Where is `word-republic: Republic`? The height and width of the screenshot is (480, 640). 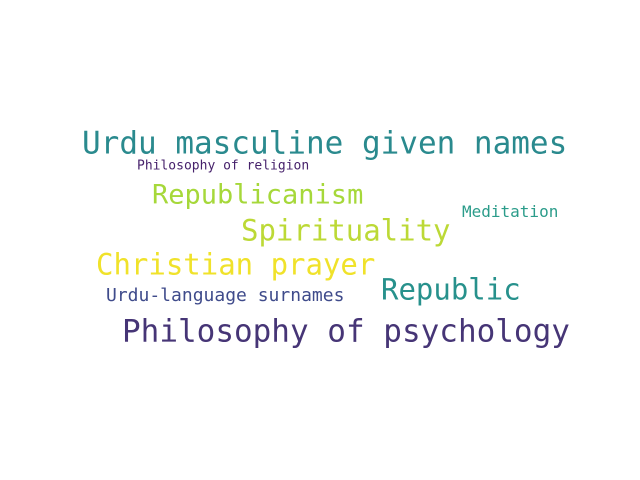
word-republic: Republic is located at coordinates (451, 289).